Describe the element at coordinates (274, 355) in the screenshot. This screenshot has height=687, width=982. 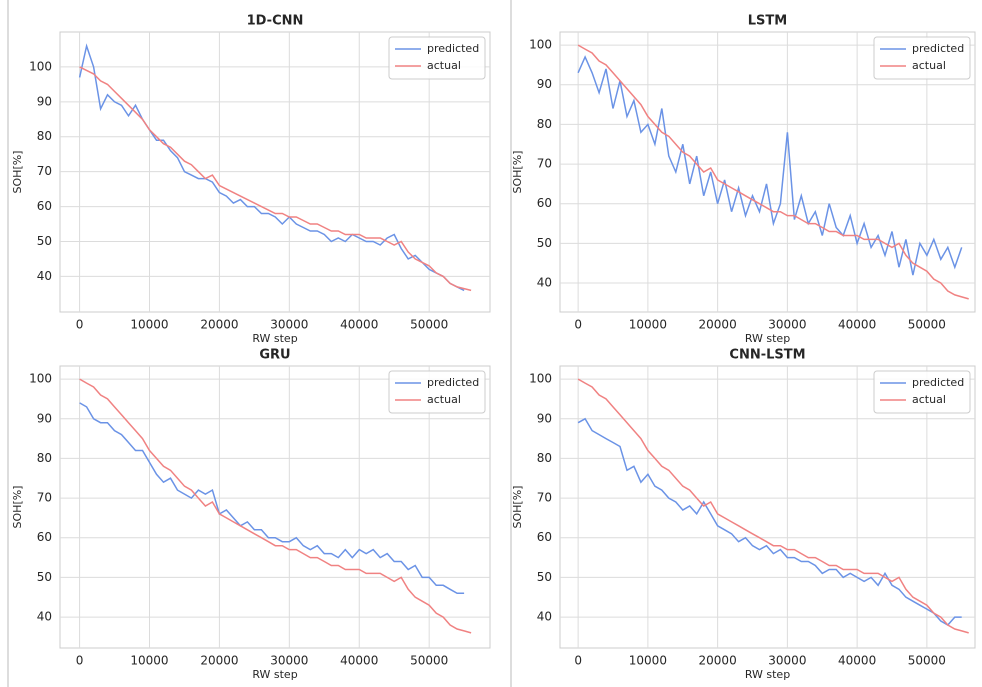
I see `chart-title: GRU` at that location.